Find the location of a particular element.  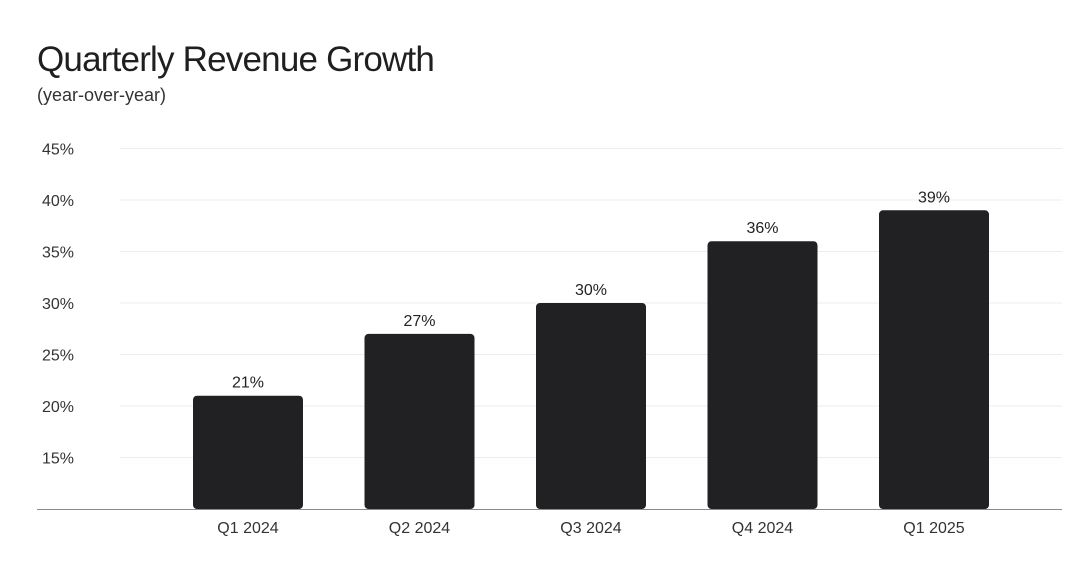

chart-title: Quarterly Revenue Growth is located at coordinates (236, 59).